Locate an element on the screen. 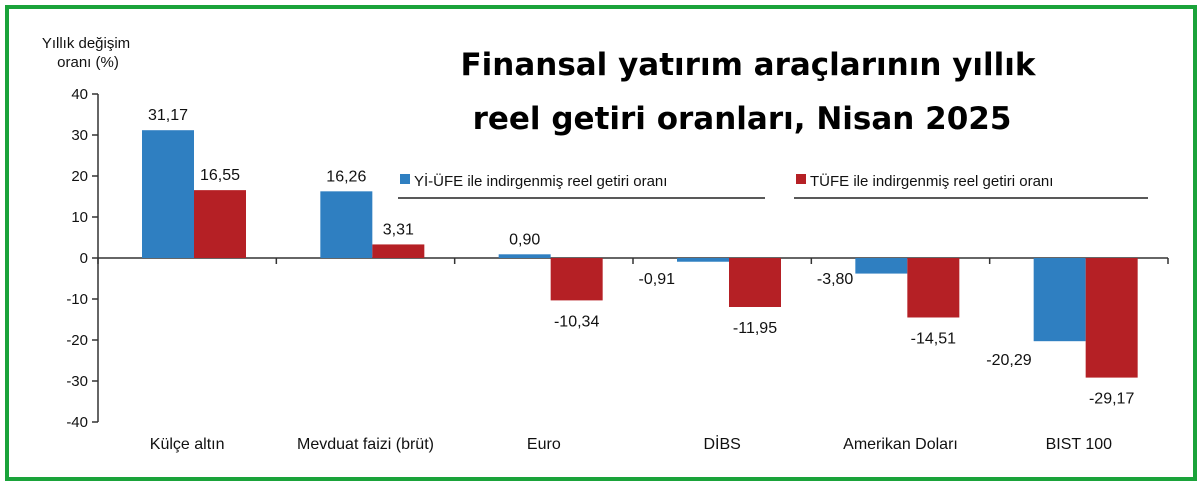 This screenshot has width=1200, height=484. legend-label: TÜFE ile indirgenmiş reel getiri oranı is located at coordinates (931, 181).